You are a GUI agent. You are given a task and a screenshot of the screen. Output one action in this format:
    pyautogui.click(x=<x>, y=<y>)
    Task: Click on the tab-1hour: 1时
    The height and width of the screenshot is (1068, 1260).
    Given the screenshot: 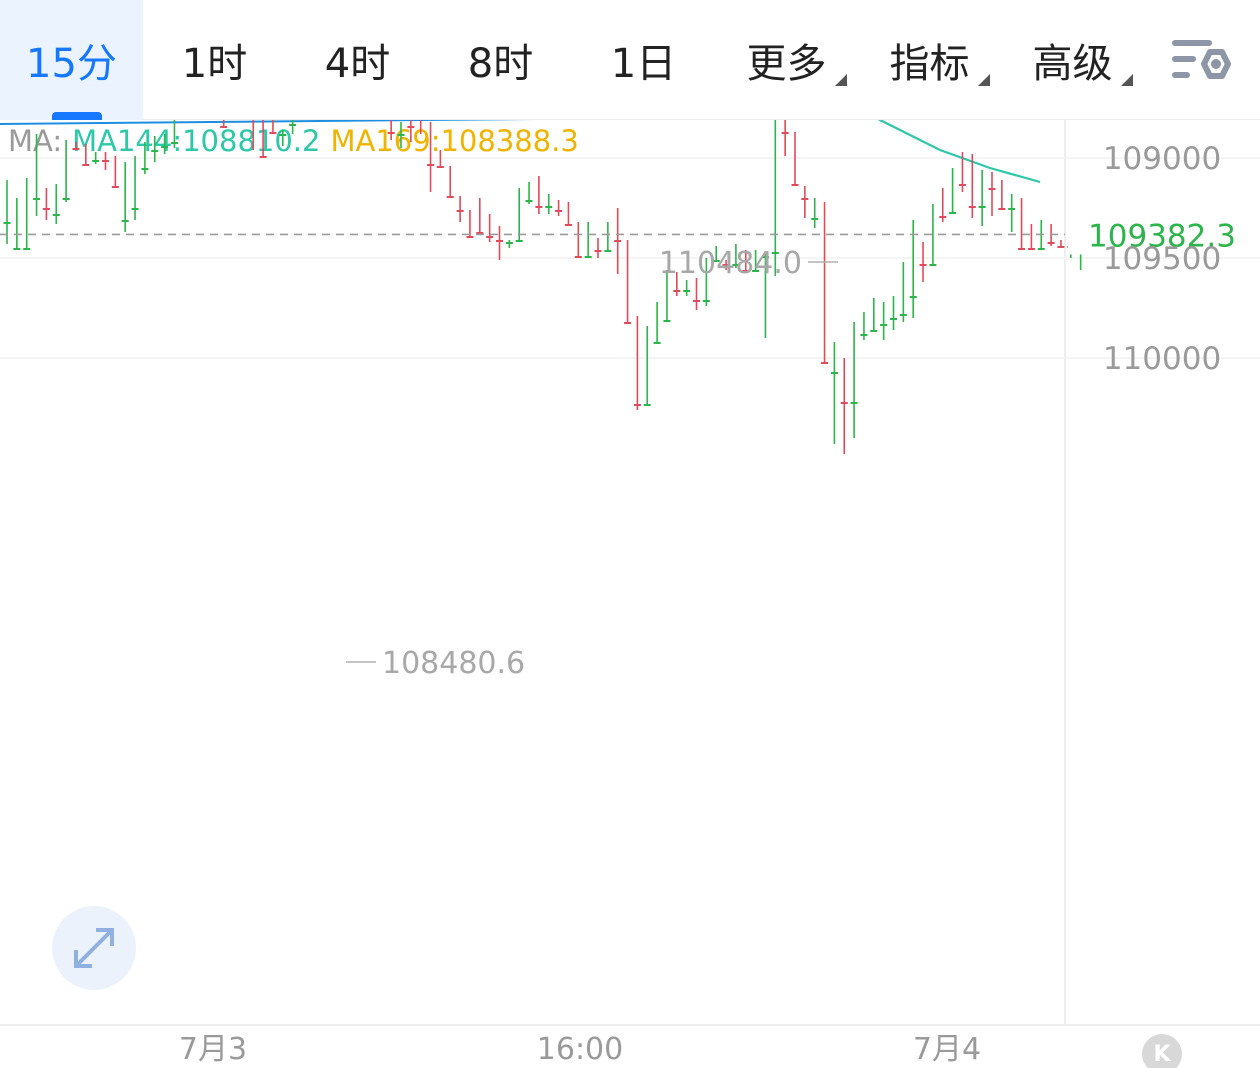 What is the action you would take?
    pyautogui.click(x=214, y=60)
    